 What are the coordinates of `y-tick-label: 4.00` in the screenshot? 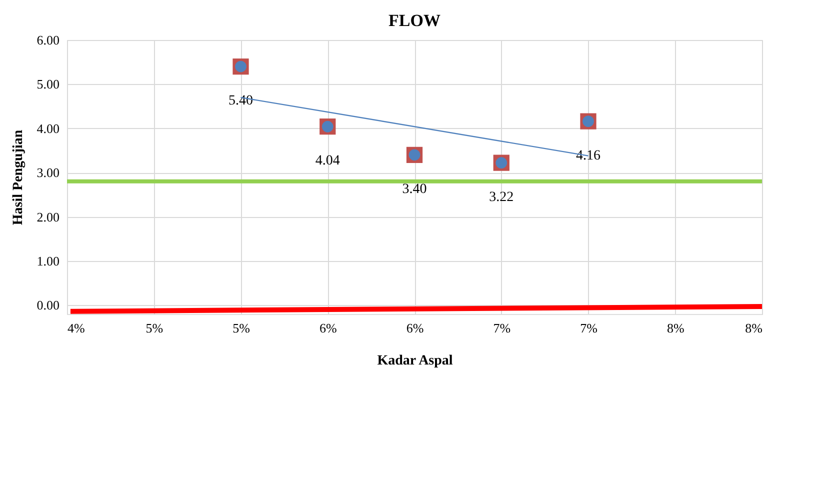 It's located at (48, 128).